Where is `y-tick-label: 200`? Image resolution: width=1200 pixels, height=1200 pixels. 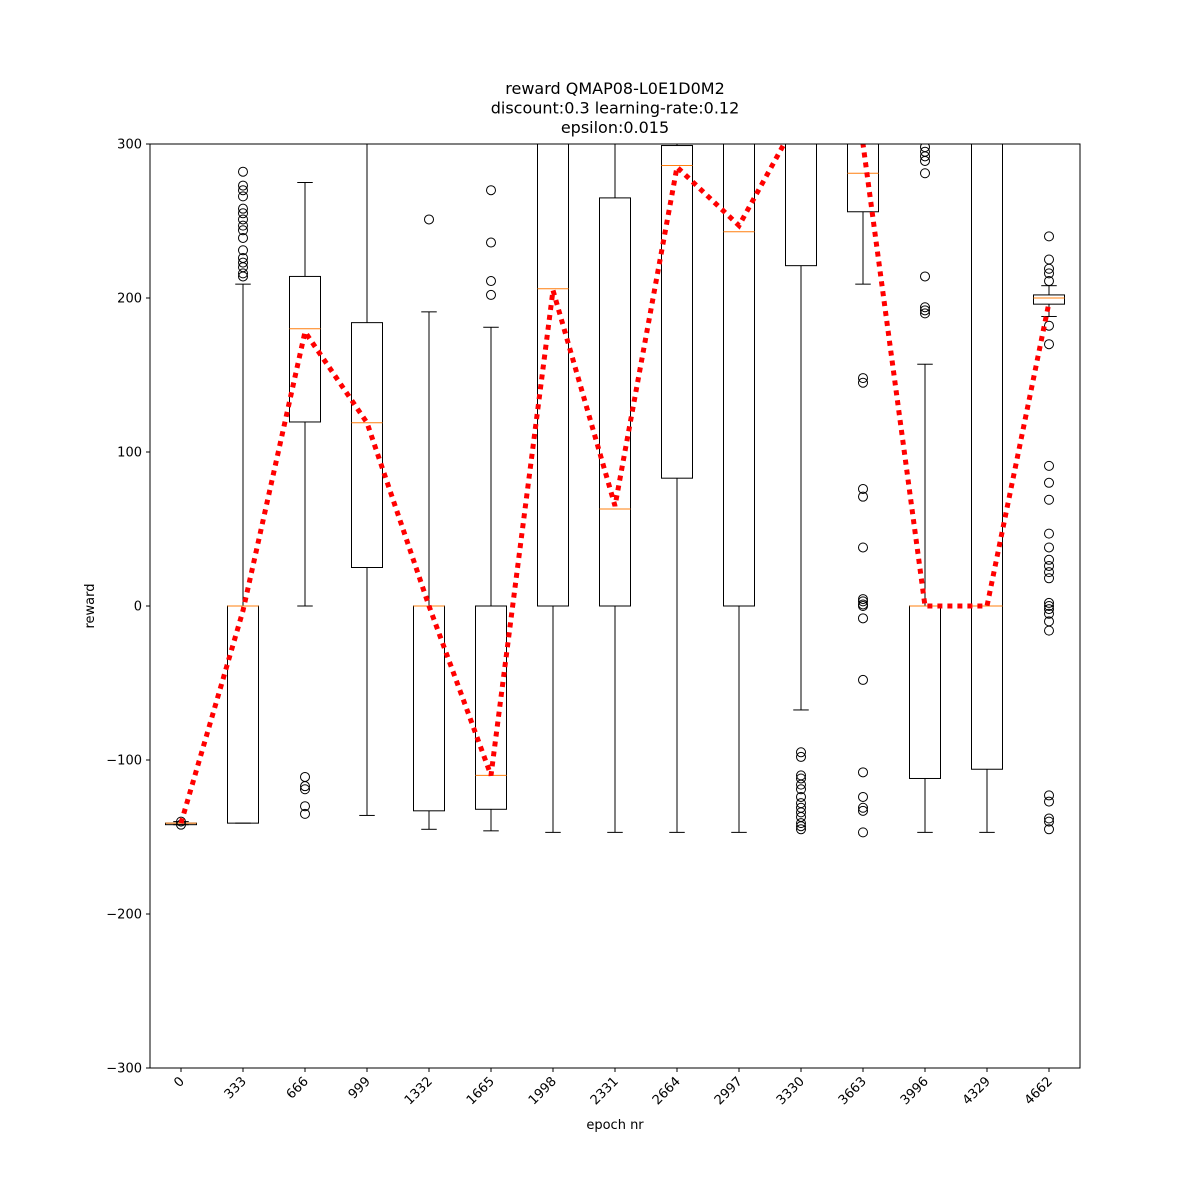
y-tick-label: 200 is located at coordinates (129, 299).